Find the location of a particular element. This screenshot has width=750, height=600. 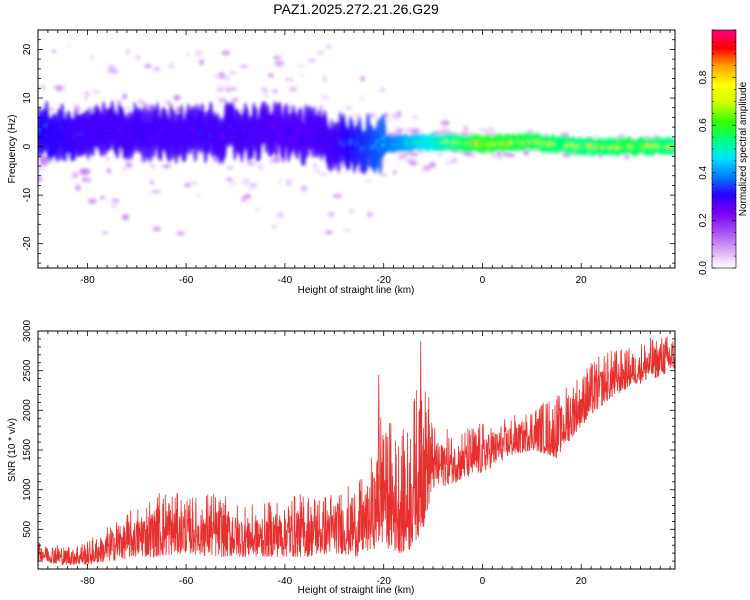

x-tick-label: -20 is located at coordinates (383, 280).